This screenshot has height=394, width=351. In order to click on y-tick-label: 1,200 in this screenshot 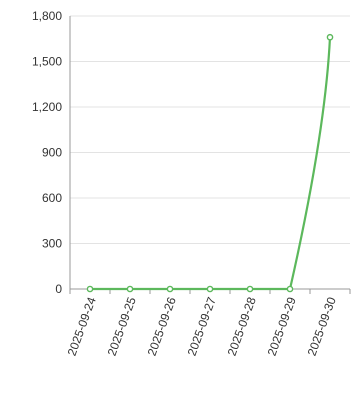, I will do `click(47, 107)`.